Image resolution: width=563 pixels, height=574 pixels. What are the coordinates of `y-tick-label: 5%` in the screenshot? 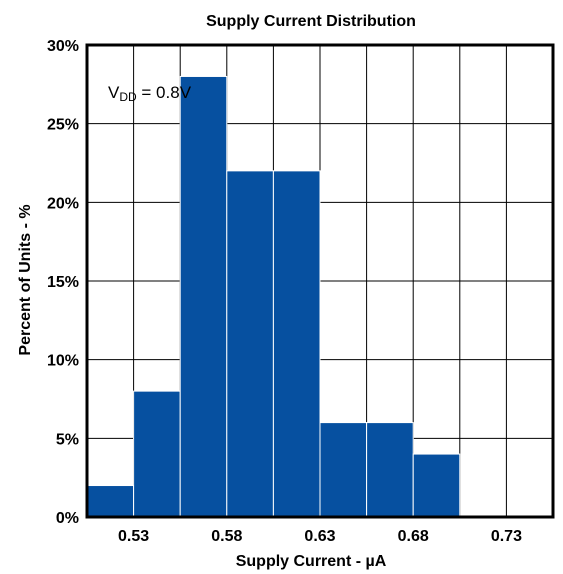 It's located at (67, 439).